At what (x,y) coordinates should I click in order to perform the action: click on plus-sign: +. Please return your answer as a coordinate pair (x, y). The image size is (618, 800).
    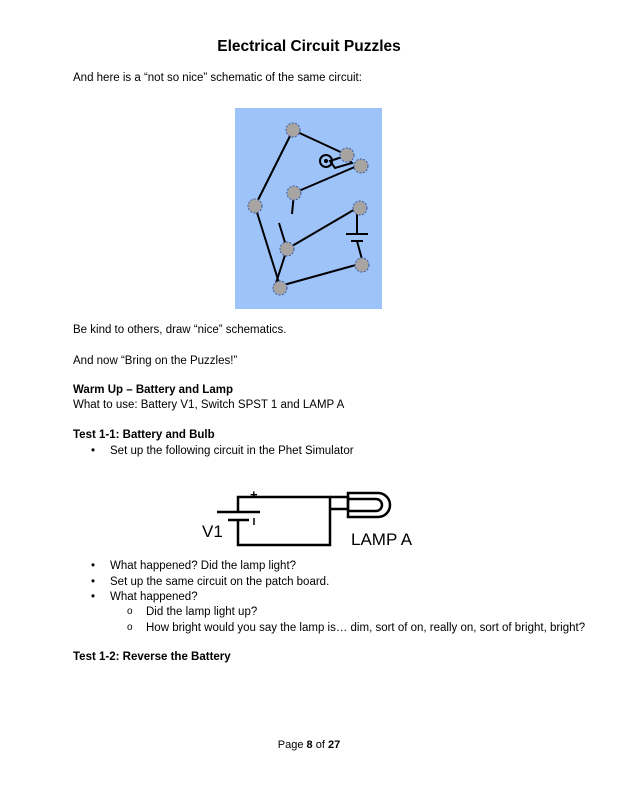
    Looking at the image, I should click on (254, 494).